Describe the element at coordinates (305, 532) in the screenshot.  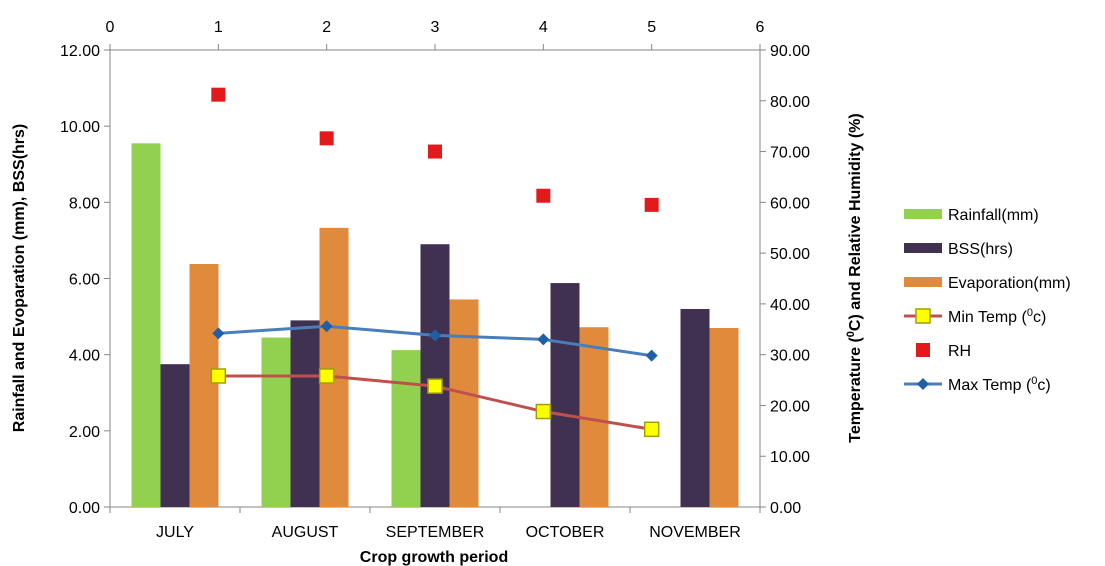
I see `x-category-label: AUGUST` at that location.